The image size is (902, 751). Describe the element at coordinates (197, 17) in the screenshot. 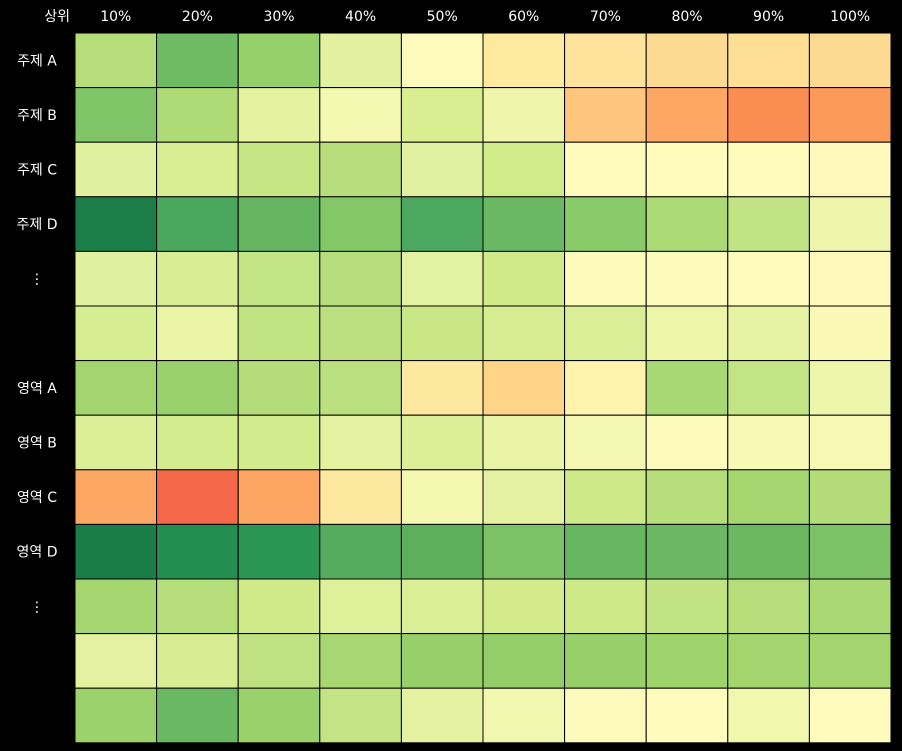

I see `column-label: 20%` at that location.